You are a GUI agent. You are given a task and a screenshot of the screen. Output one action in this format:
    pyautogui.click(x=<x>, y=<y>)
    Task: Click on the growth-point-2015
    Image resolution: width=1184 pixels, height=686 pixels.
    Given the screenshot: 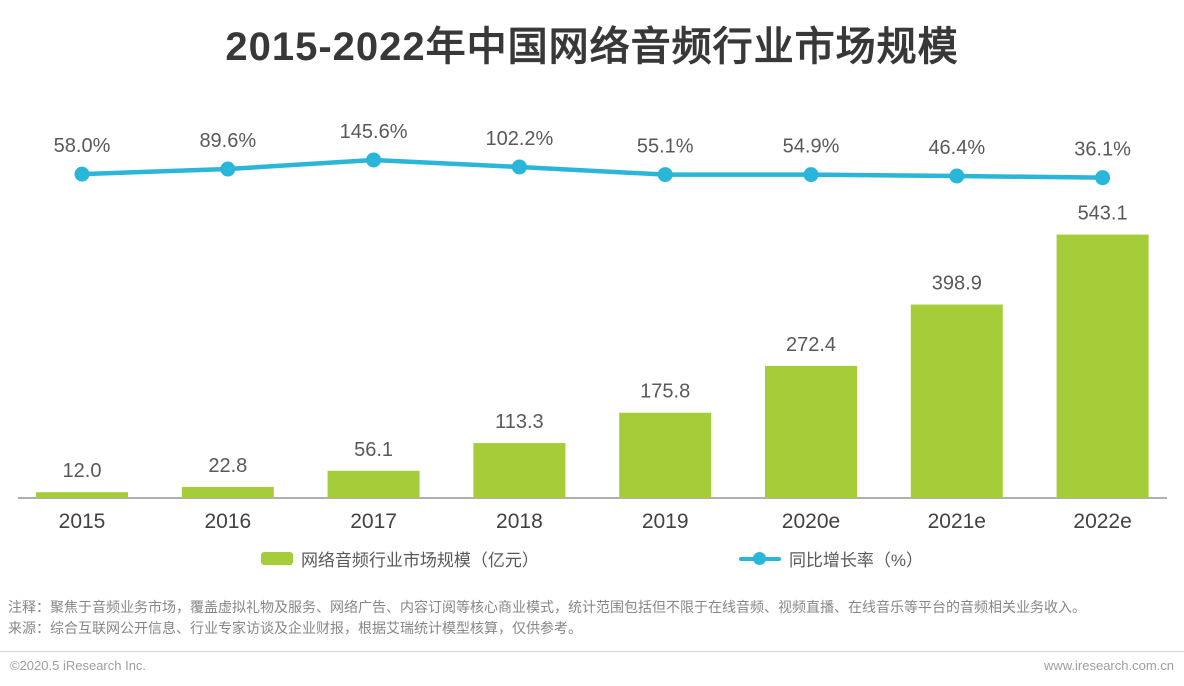 What is the action you would take?
    pyautogui.click(x=82, y=174)
    